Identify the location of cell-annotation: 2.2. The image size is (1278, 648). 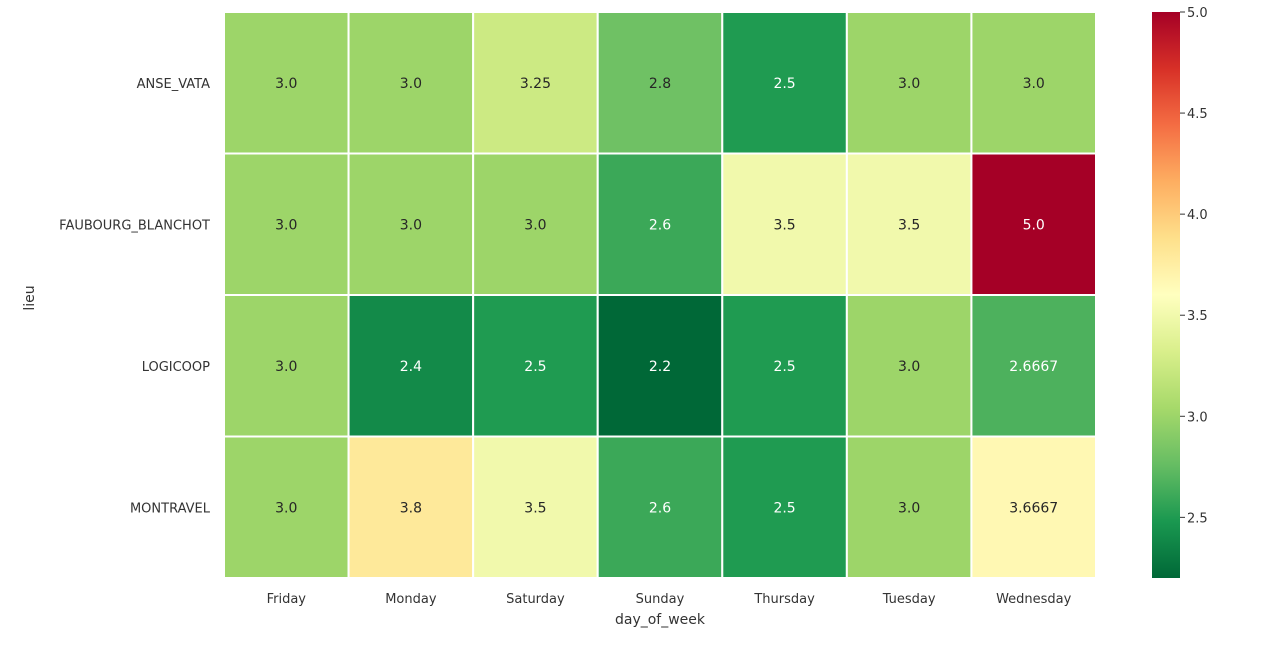
(660, 367).